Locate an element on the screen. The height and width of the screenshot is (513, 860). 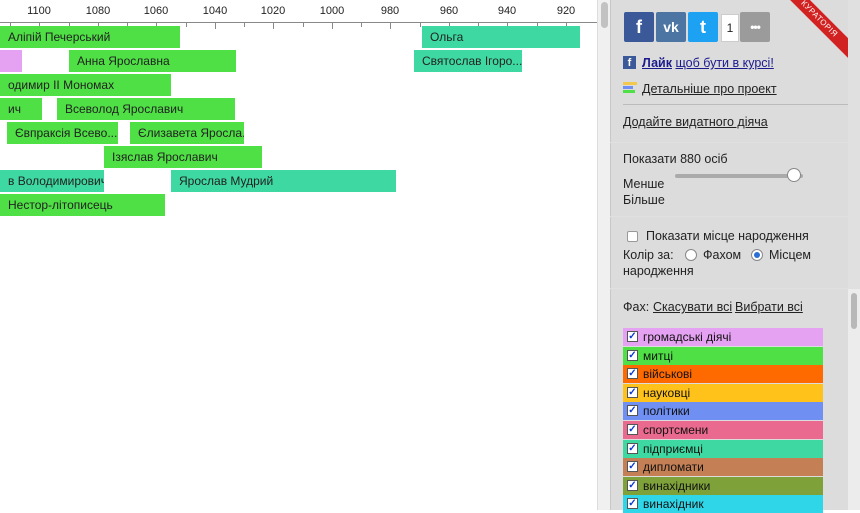
more-share-icon: ••• is located at coordinates (755, 27).